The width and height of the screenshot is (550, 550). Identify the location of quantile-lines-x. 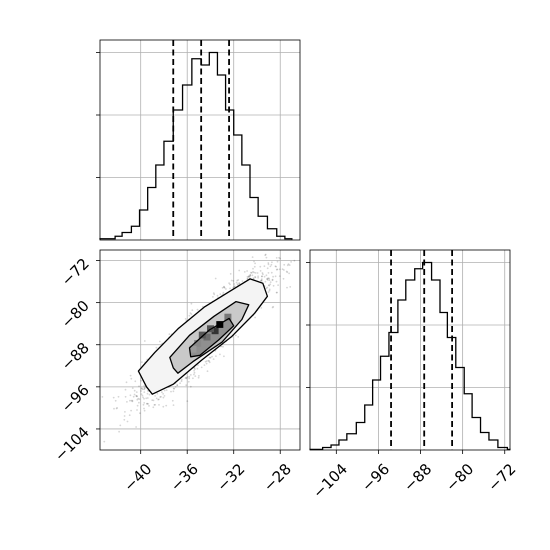
(201, 140).